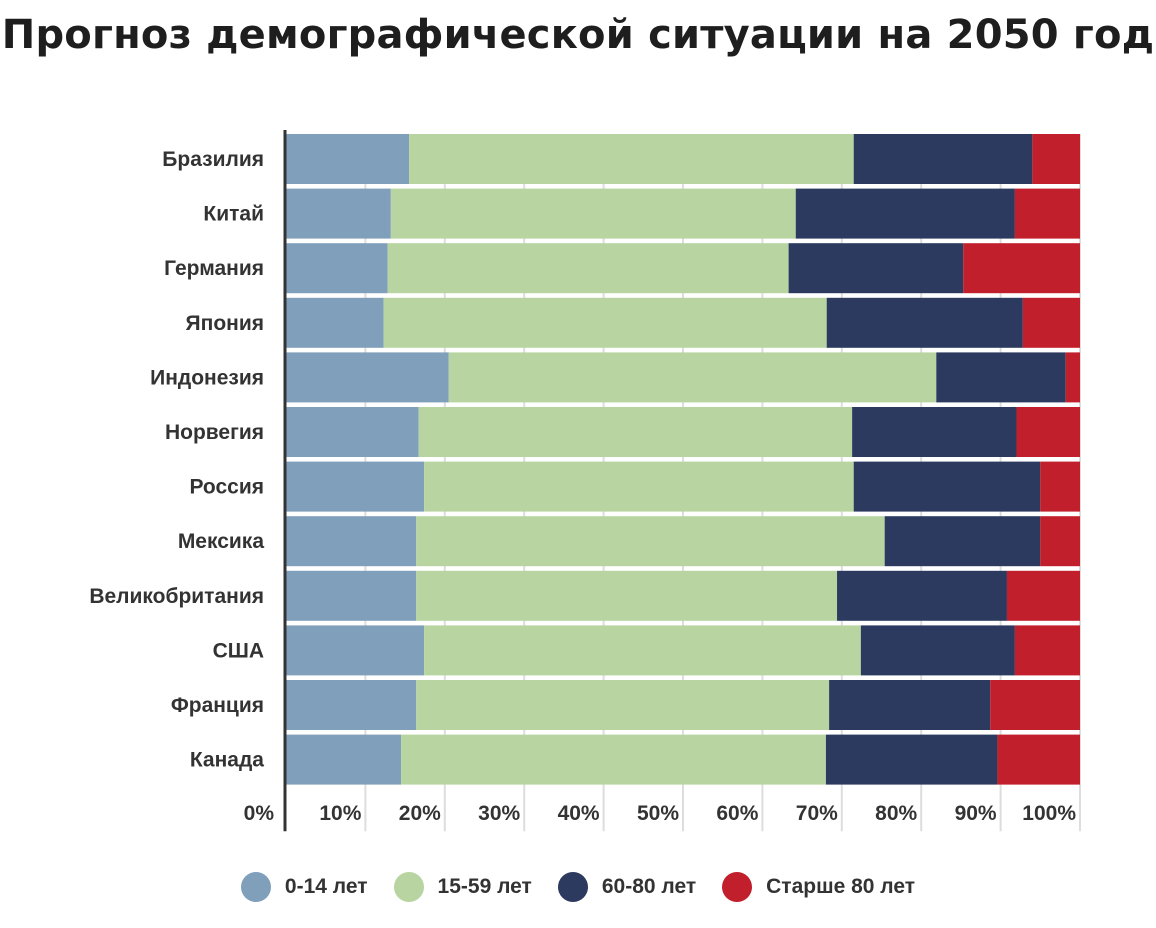 This screenshot has height=928, width=1156. What do you see at coordinates (213, 159) in the screenshot?
I see `category-label: Бразилия` at bounding box center [213, 159].